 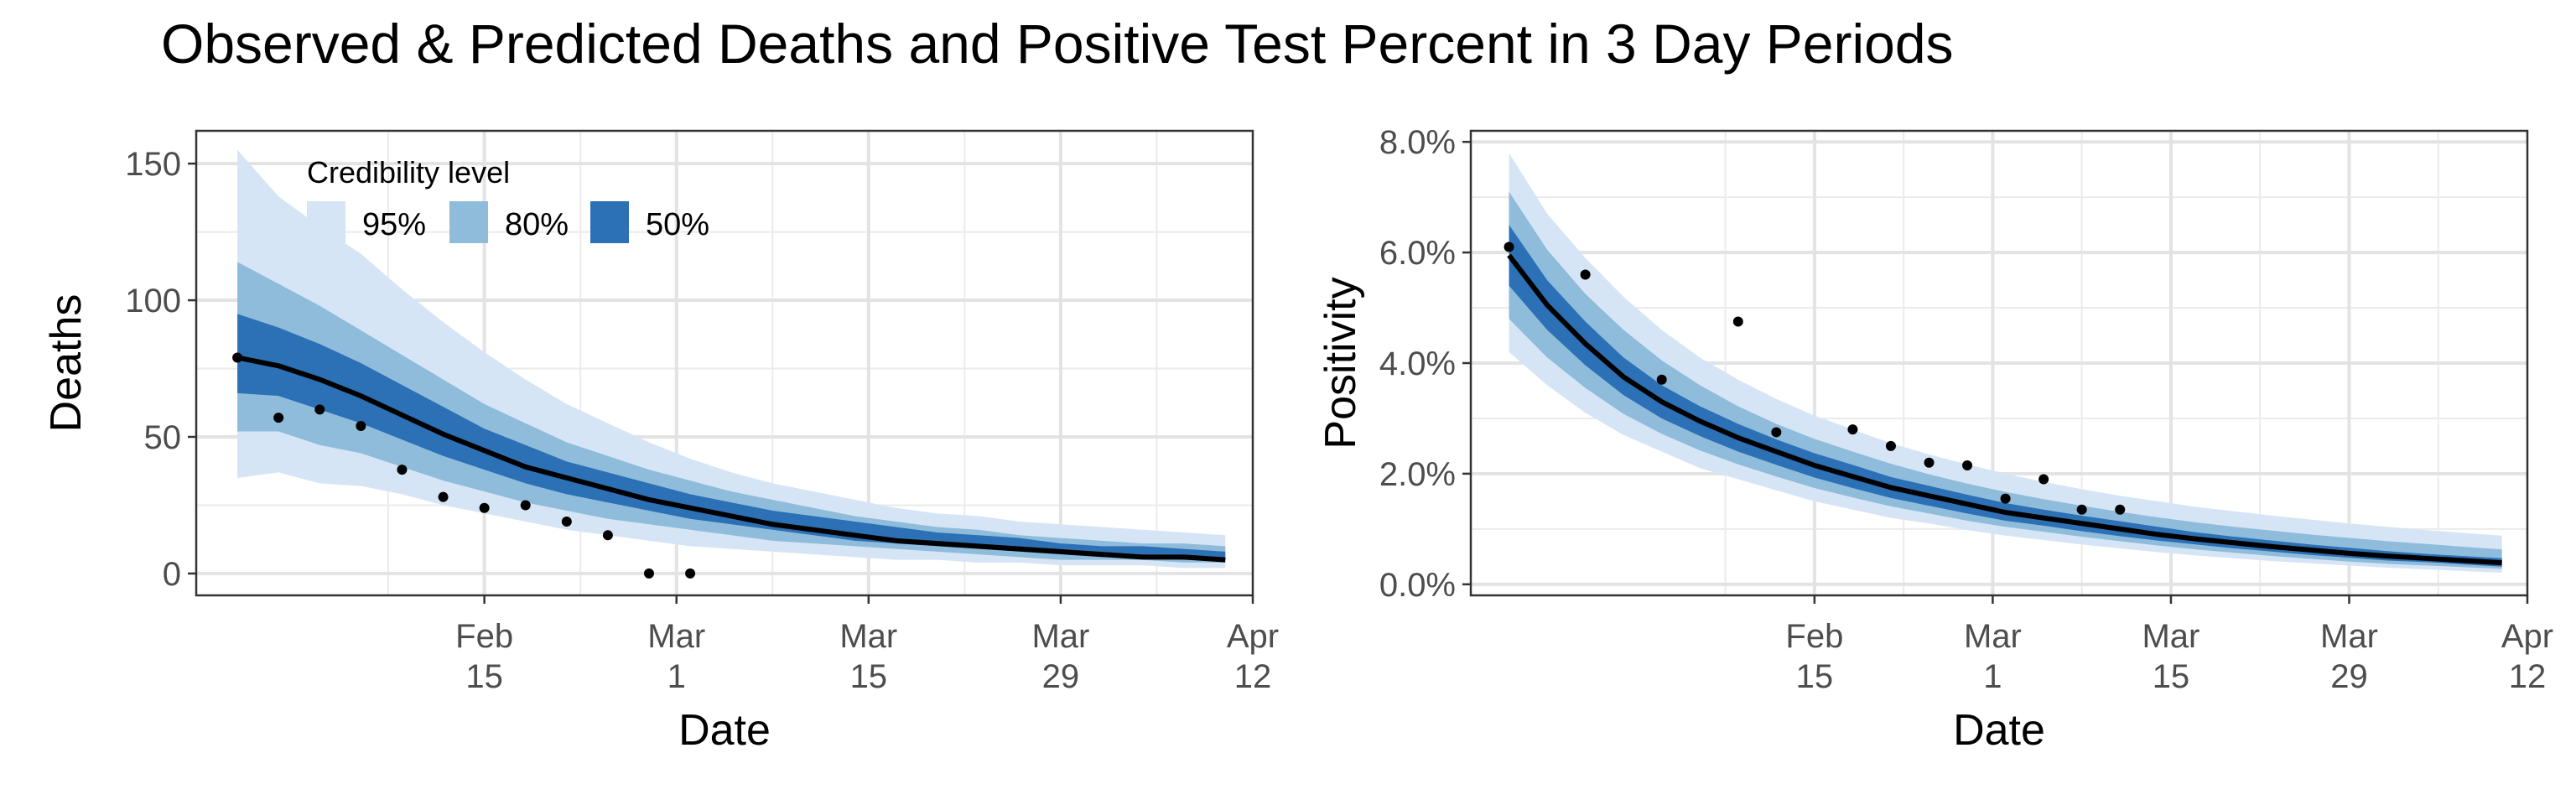 What do you see at coordinates (66, 363) in the screenshot?
I see `y-axis-title: Deaths` at bounding box center [66, 363].